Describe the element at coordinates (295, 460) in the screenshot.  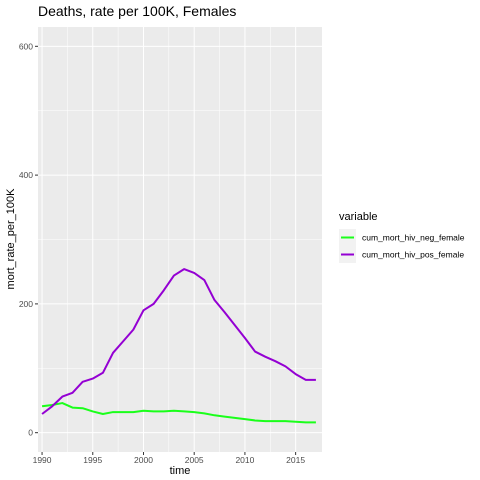
I see `x-tick-label: 2015` at that location.